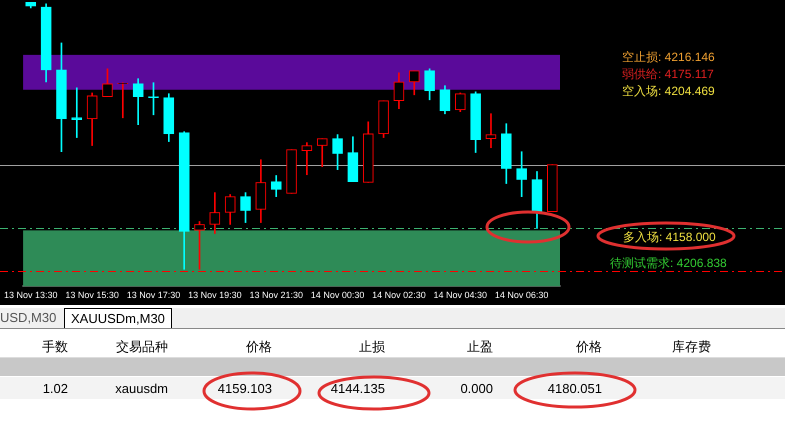  Describe the element at coordinates (371, 347) in the screenshot. I see `text: 止损` at that location.